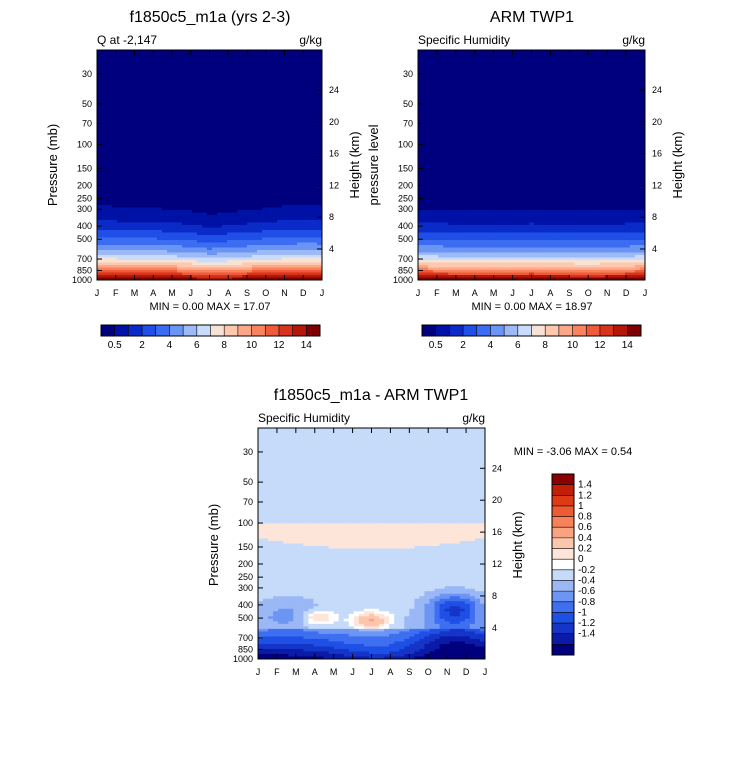 The image size is (733, 768). What do you see at coordinates (142, 345) in the screenshot?
I see `colorbar-label: 2` at bounding box center [142, 345].